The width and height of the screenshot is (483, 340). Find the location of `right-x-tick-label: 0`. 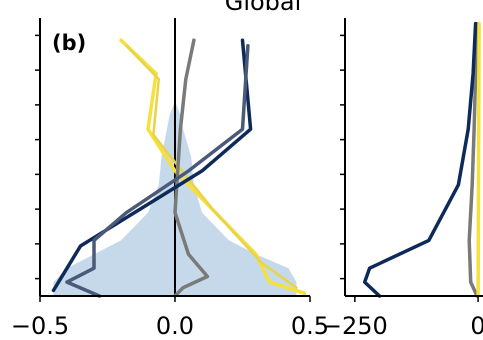

right-x-tick-label: 0 is located at coordinates (476, 326).